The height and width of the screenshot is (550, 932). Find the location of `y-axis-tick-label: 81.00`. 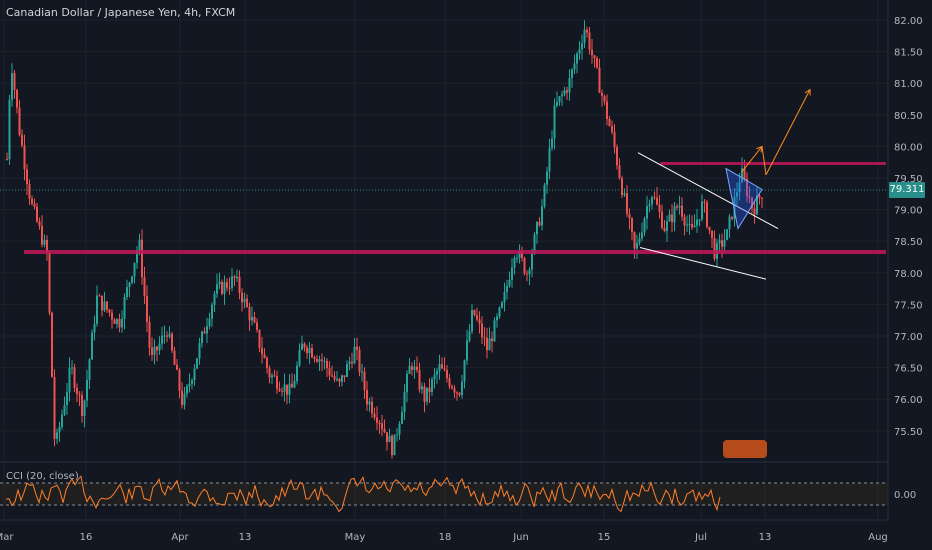

y-axis-tick-label: 81.00 is located at coordinates (908, 84).